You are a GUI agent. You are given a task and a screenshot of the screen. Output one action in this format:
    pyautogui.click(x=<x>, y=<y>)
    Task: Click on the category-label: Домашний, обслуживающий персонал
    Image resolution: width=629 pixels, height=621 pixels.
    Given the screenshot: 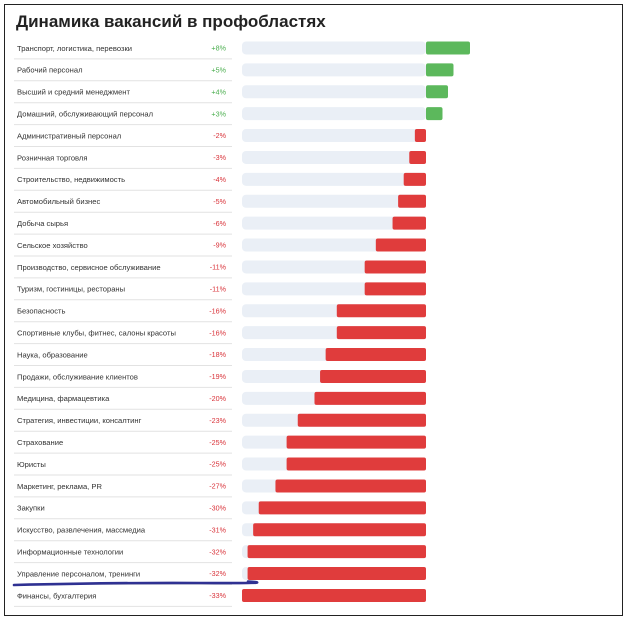 What is the action you would take?
    pyautogui.click(x=85, y=113)
    